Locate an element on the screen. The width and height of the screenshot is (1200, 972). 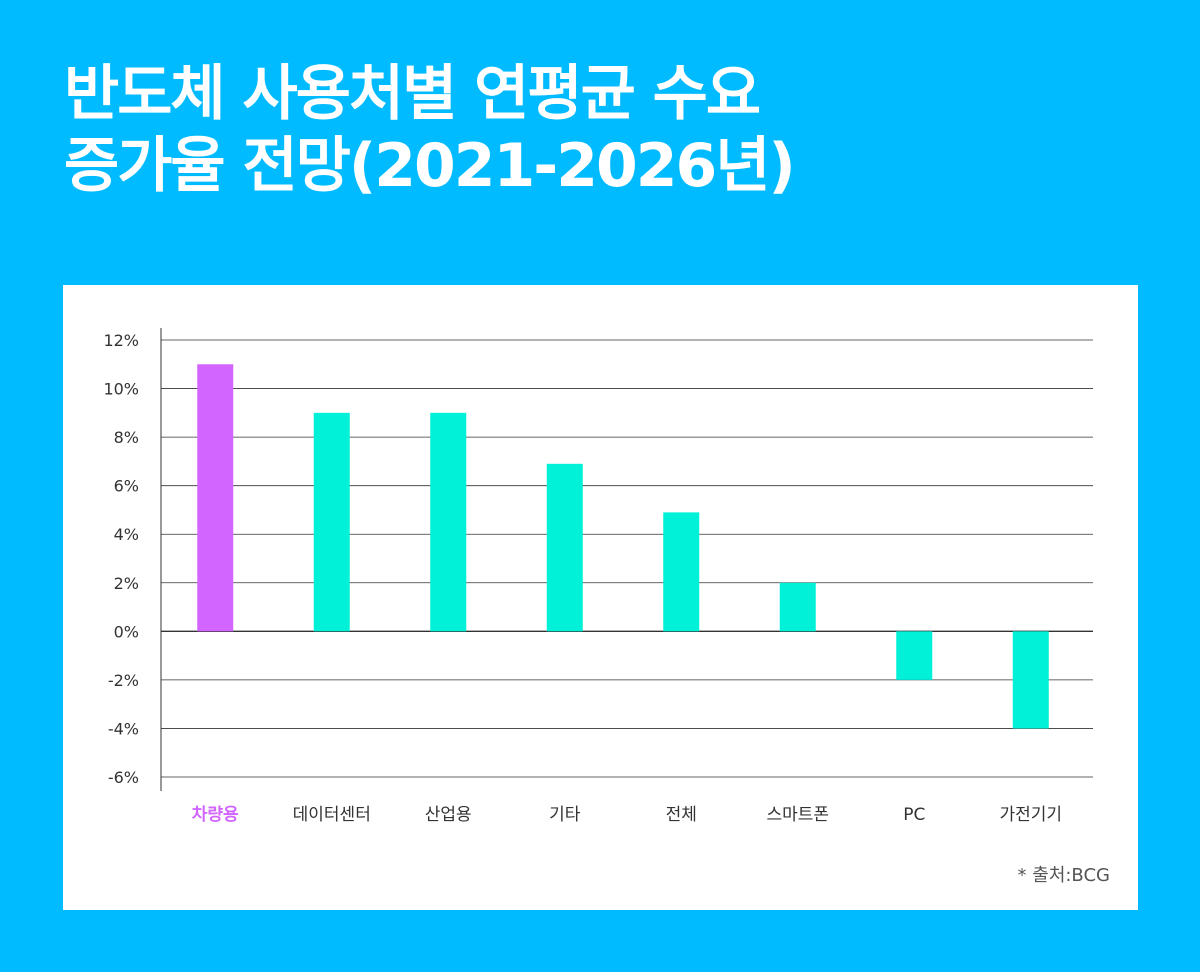
y-tick-label: 8% is located at coordinates (126, 437).